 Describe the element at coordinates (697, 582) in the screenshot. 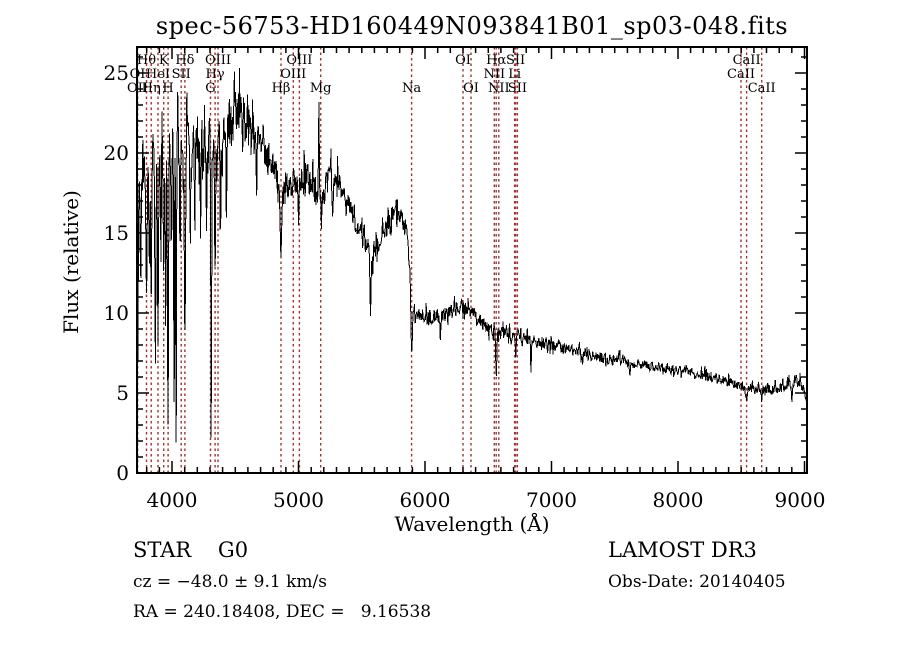

I see `obs-date-label: Obs-Date: 20140405` at that location.